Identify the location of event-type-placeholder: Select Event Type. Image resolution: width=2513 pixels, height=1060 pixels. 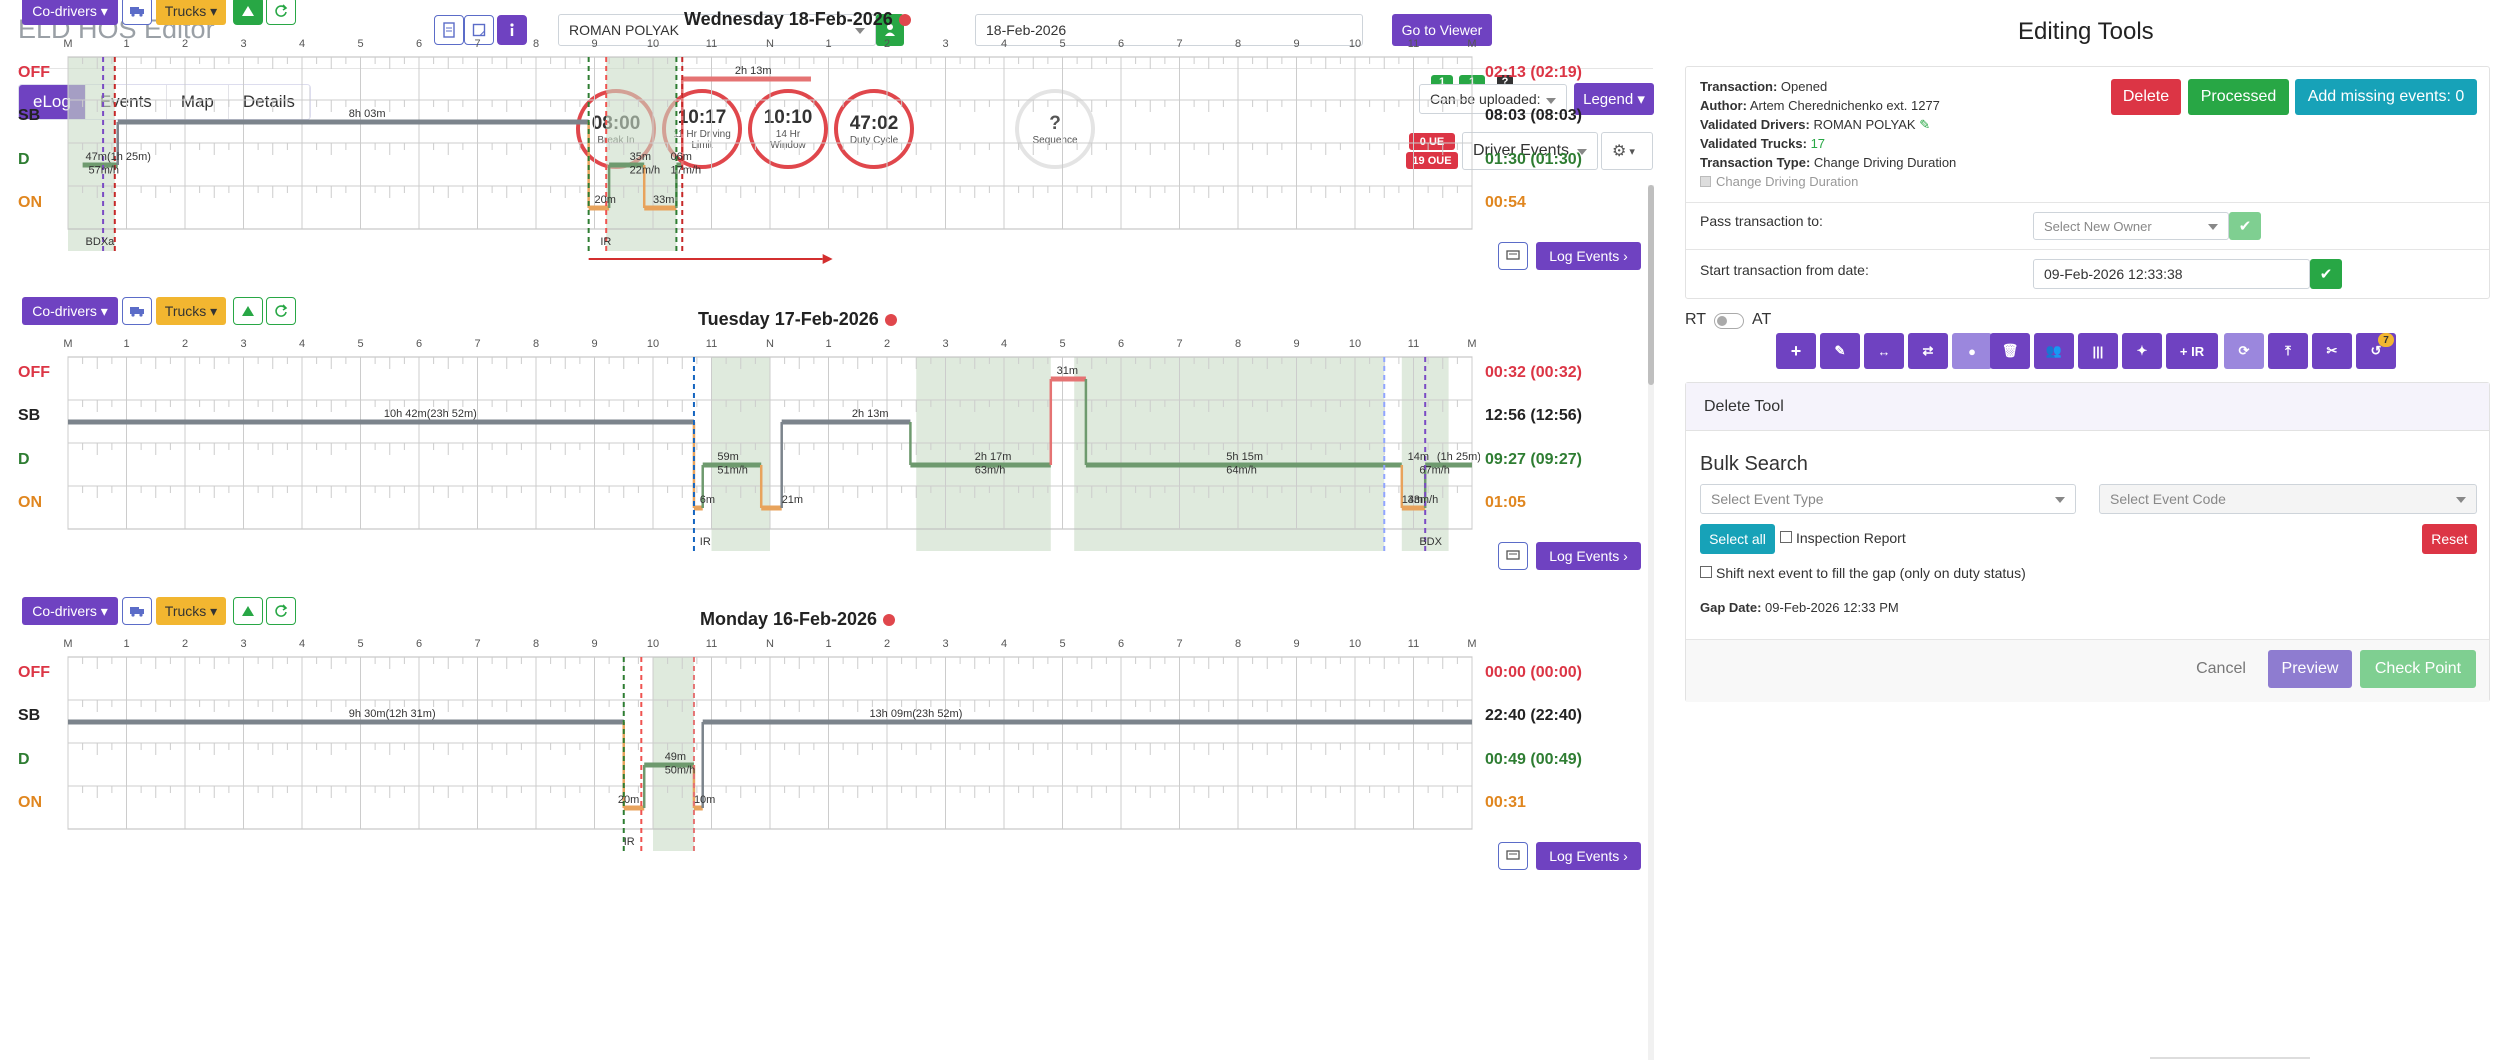
(1767, 499).